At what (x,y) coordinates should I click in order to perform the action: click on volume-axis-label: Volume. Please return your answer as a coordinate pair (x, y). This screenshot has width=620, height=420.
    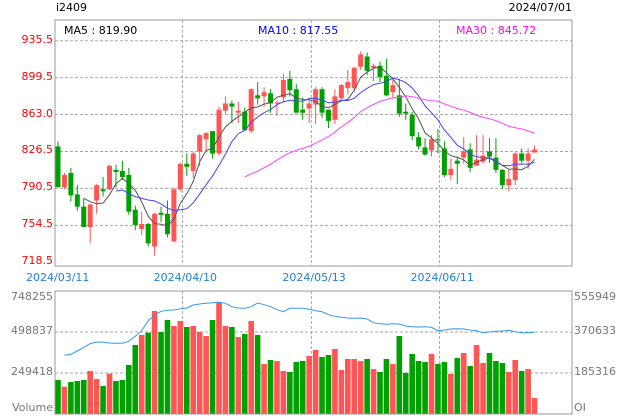
    Looking at the image, I should click on (32, 407).